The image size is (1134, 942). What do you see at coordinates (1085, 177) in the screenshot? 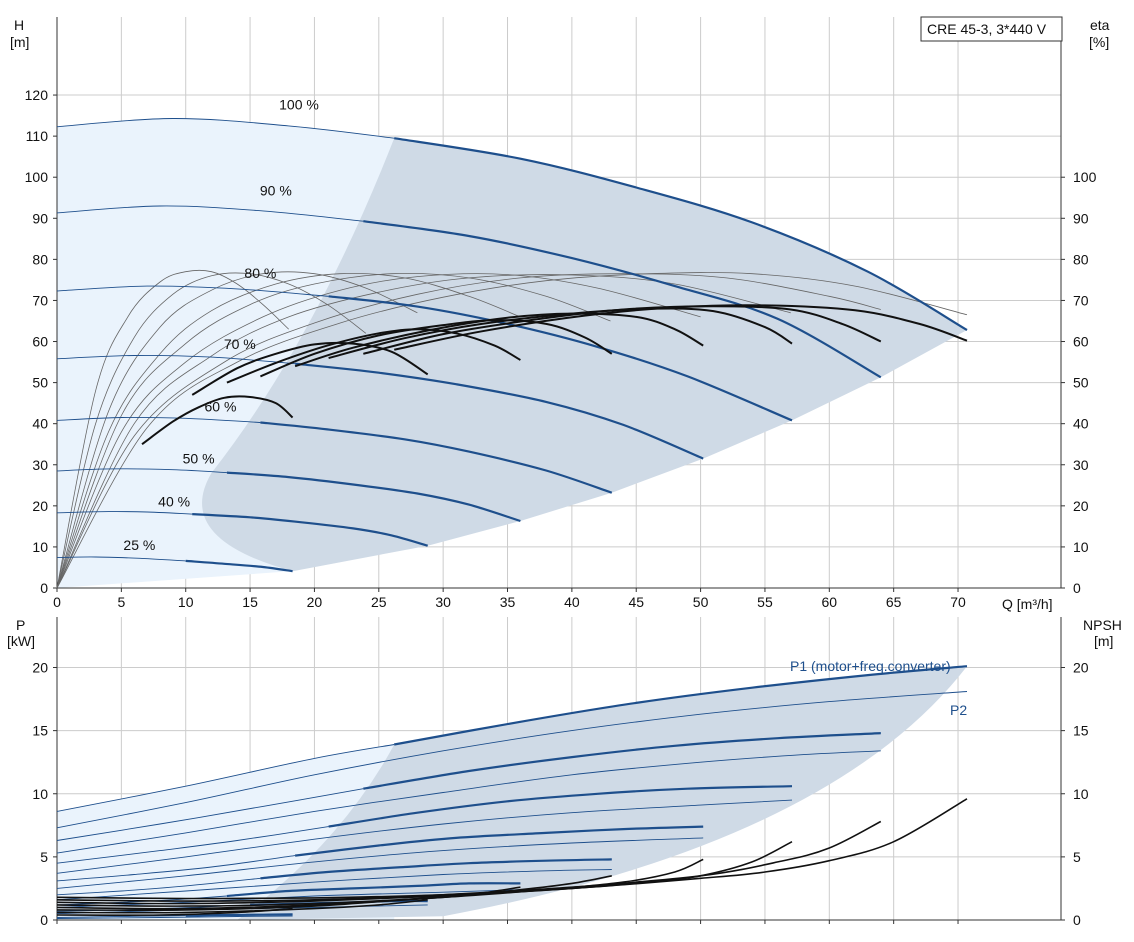
I see `y2-tick-label: 100` at bounding box center [1085, 177].